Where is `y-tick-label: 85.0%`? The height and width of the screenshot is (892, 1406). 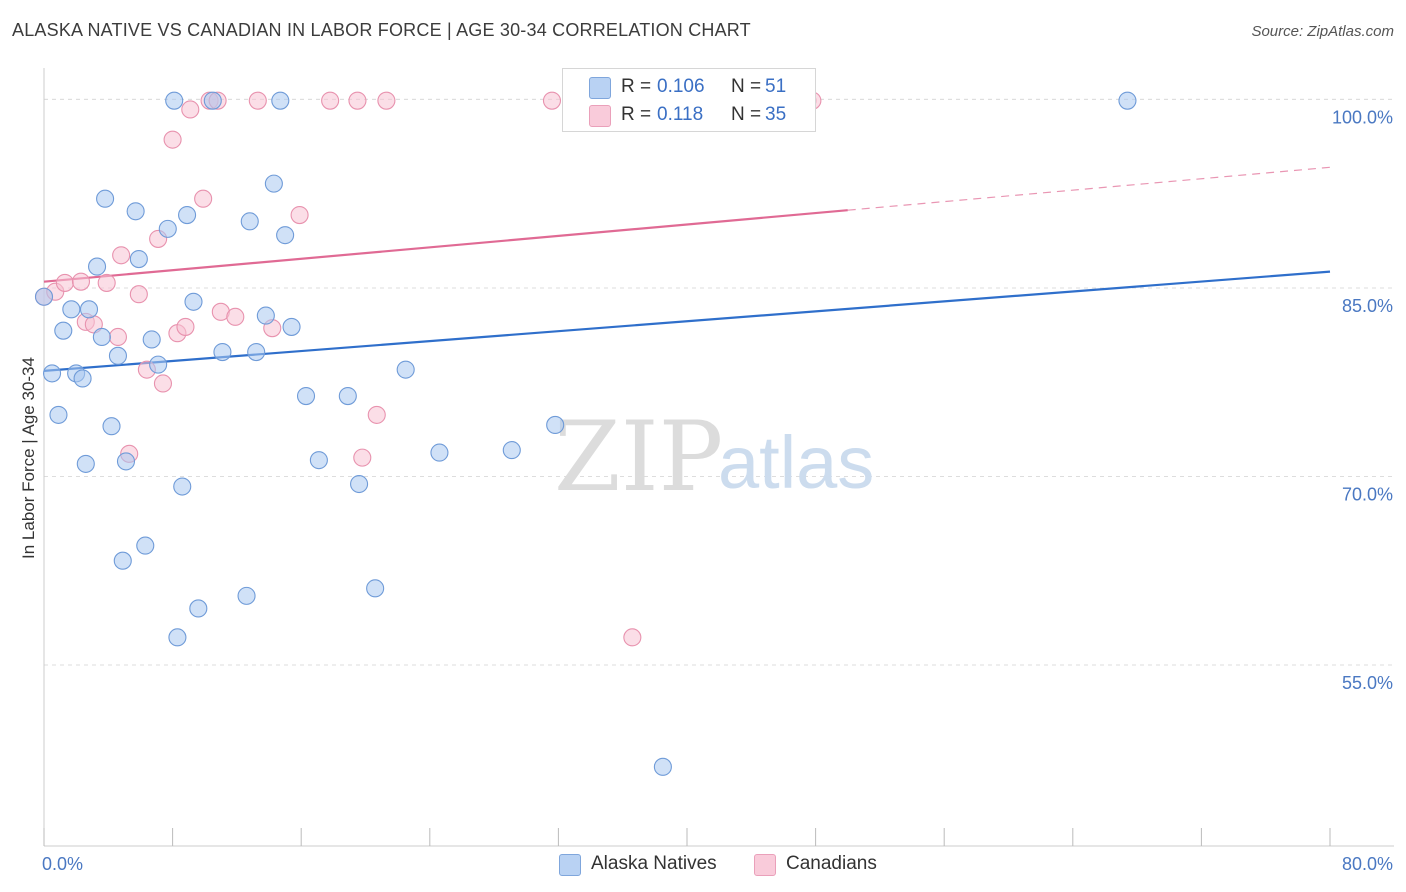 y-tick-label: 85.0% is located at coordinates (1367, 306).